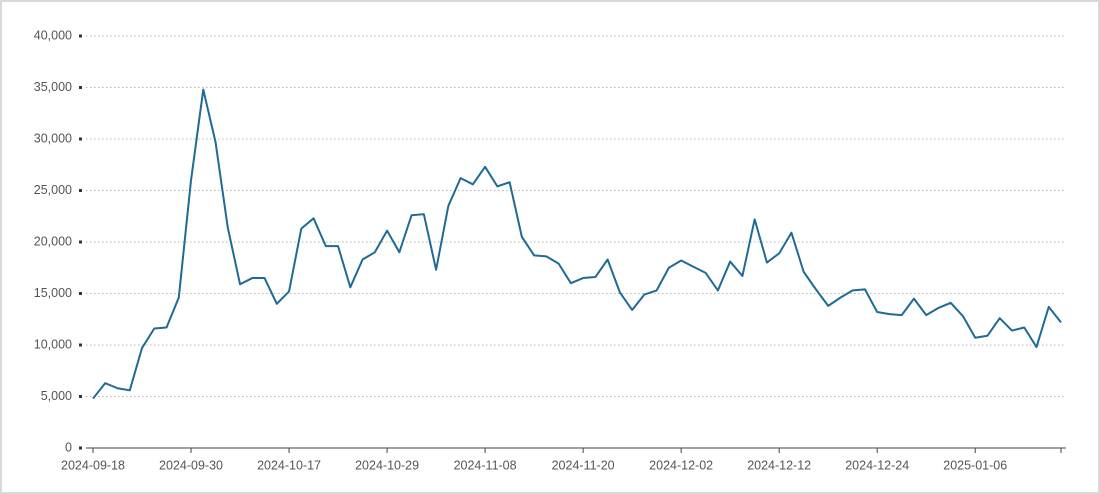 Image resolution: width=1100 pixels, height=494 pixels. I want to click on y-tick-label: 0, so click(68, 447).